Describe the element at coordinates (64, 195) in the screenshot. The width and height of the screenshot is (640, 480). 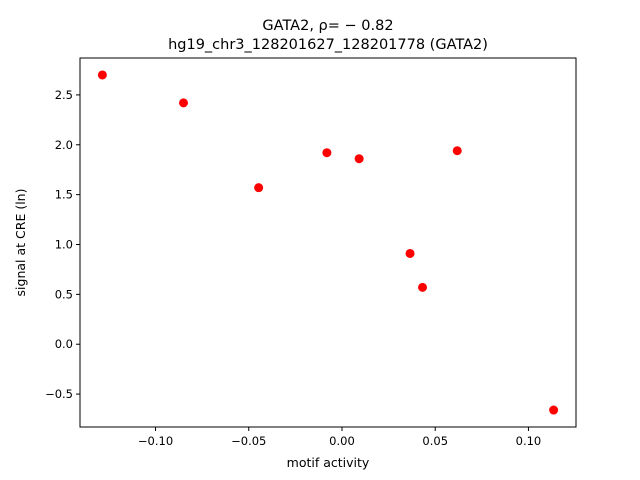
I see `y-tick-label: 1.5` at that location.